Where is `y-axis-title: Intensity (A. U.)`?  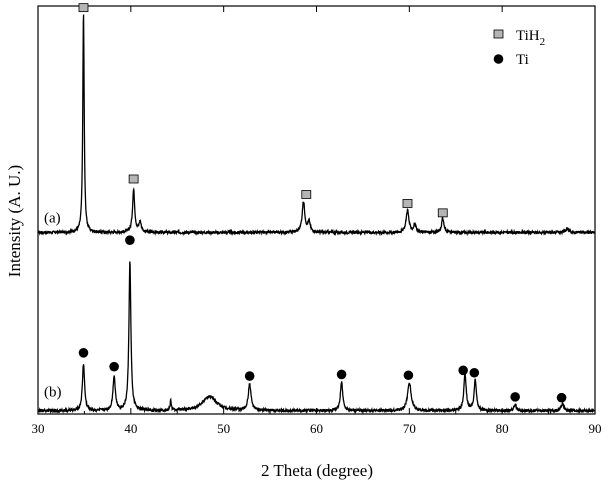
y-axis-title: Intensity (A. U.) is located at coordinates (14, 221).